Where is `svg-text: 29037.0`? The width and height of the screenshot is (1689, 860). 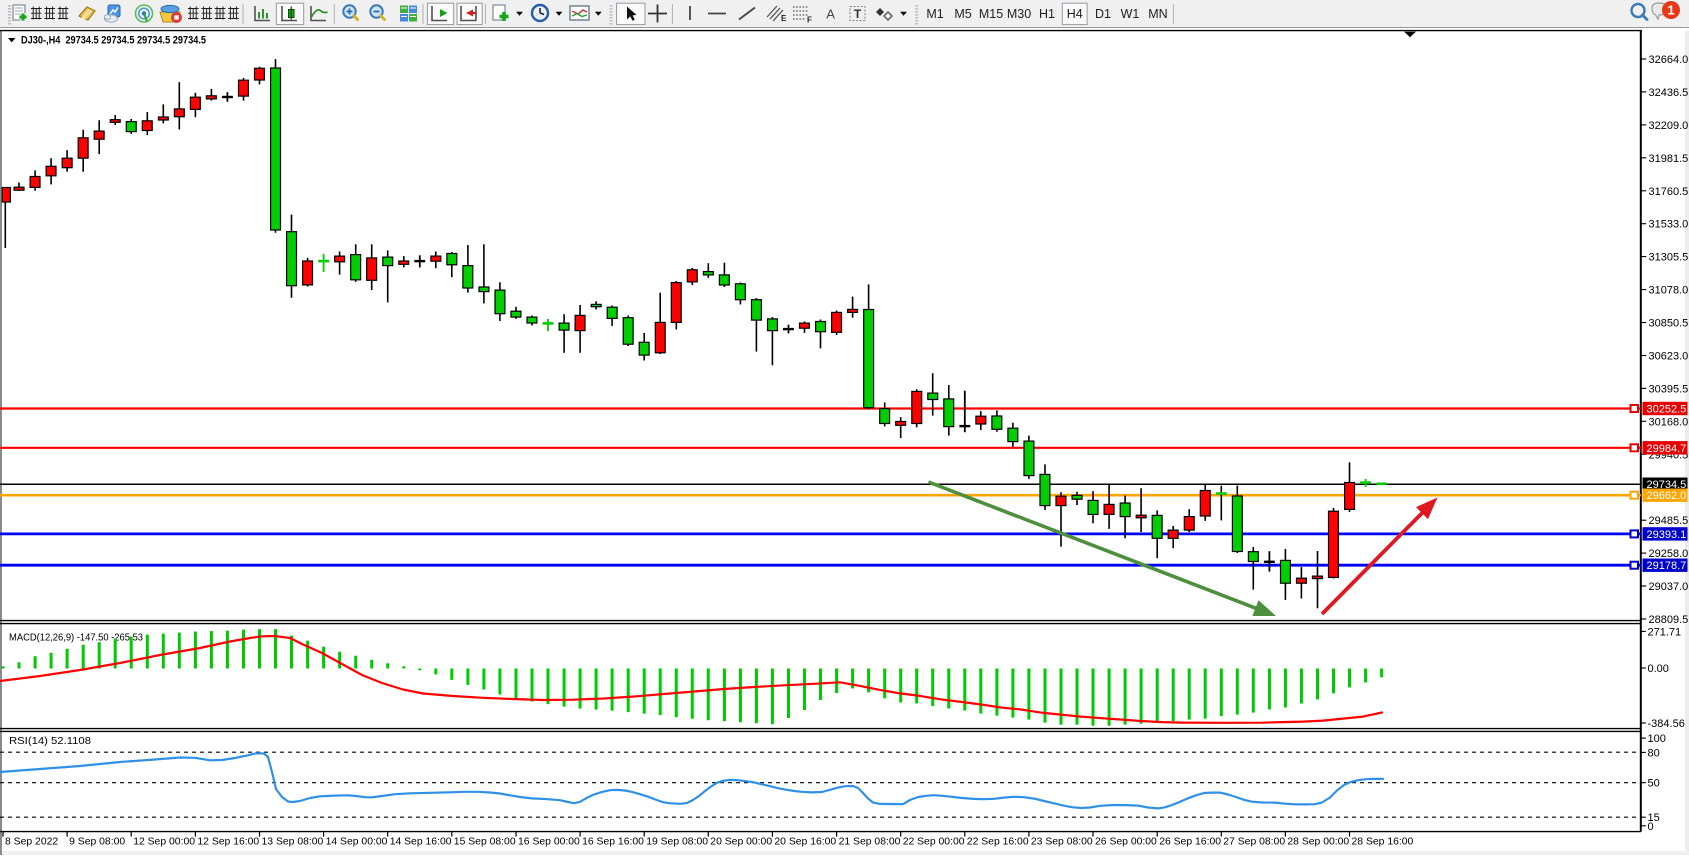
svg-text: 29037.0 is located at coordinates (1669, 587).